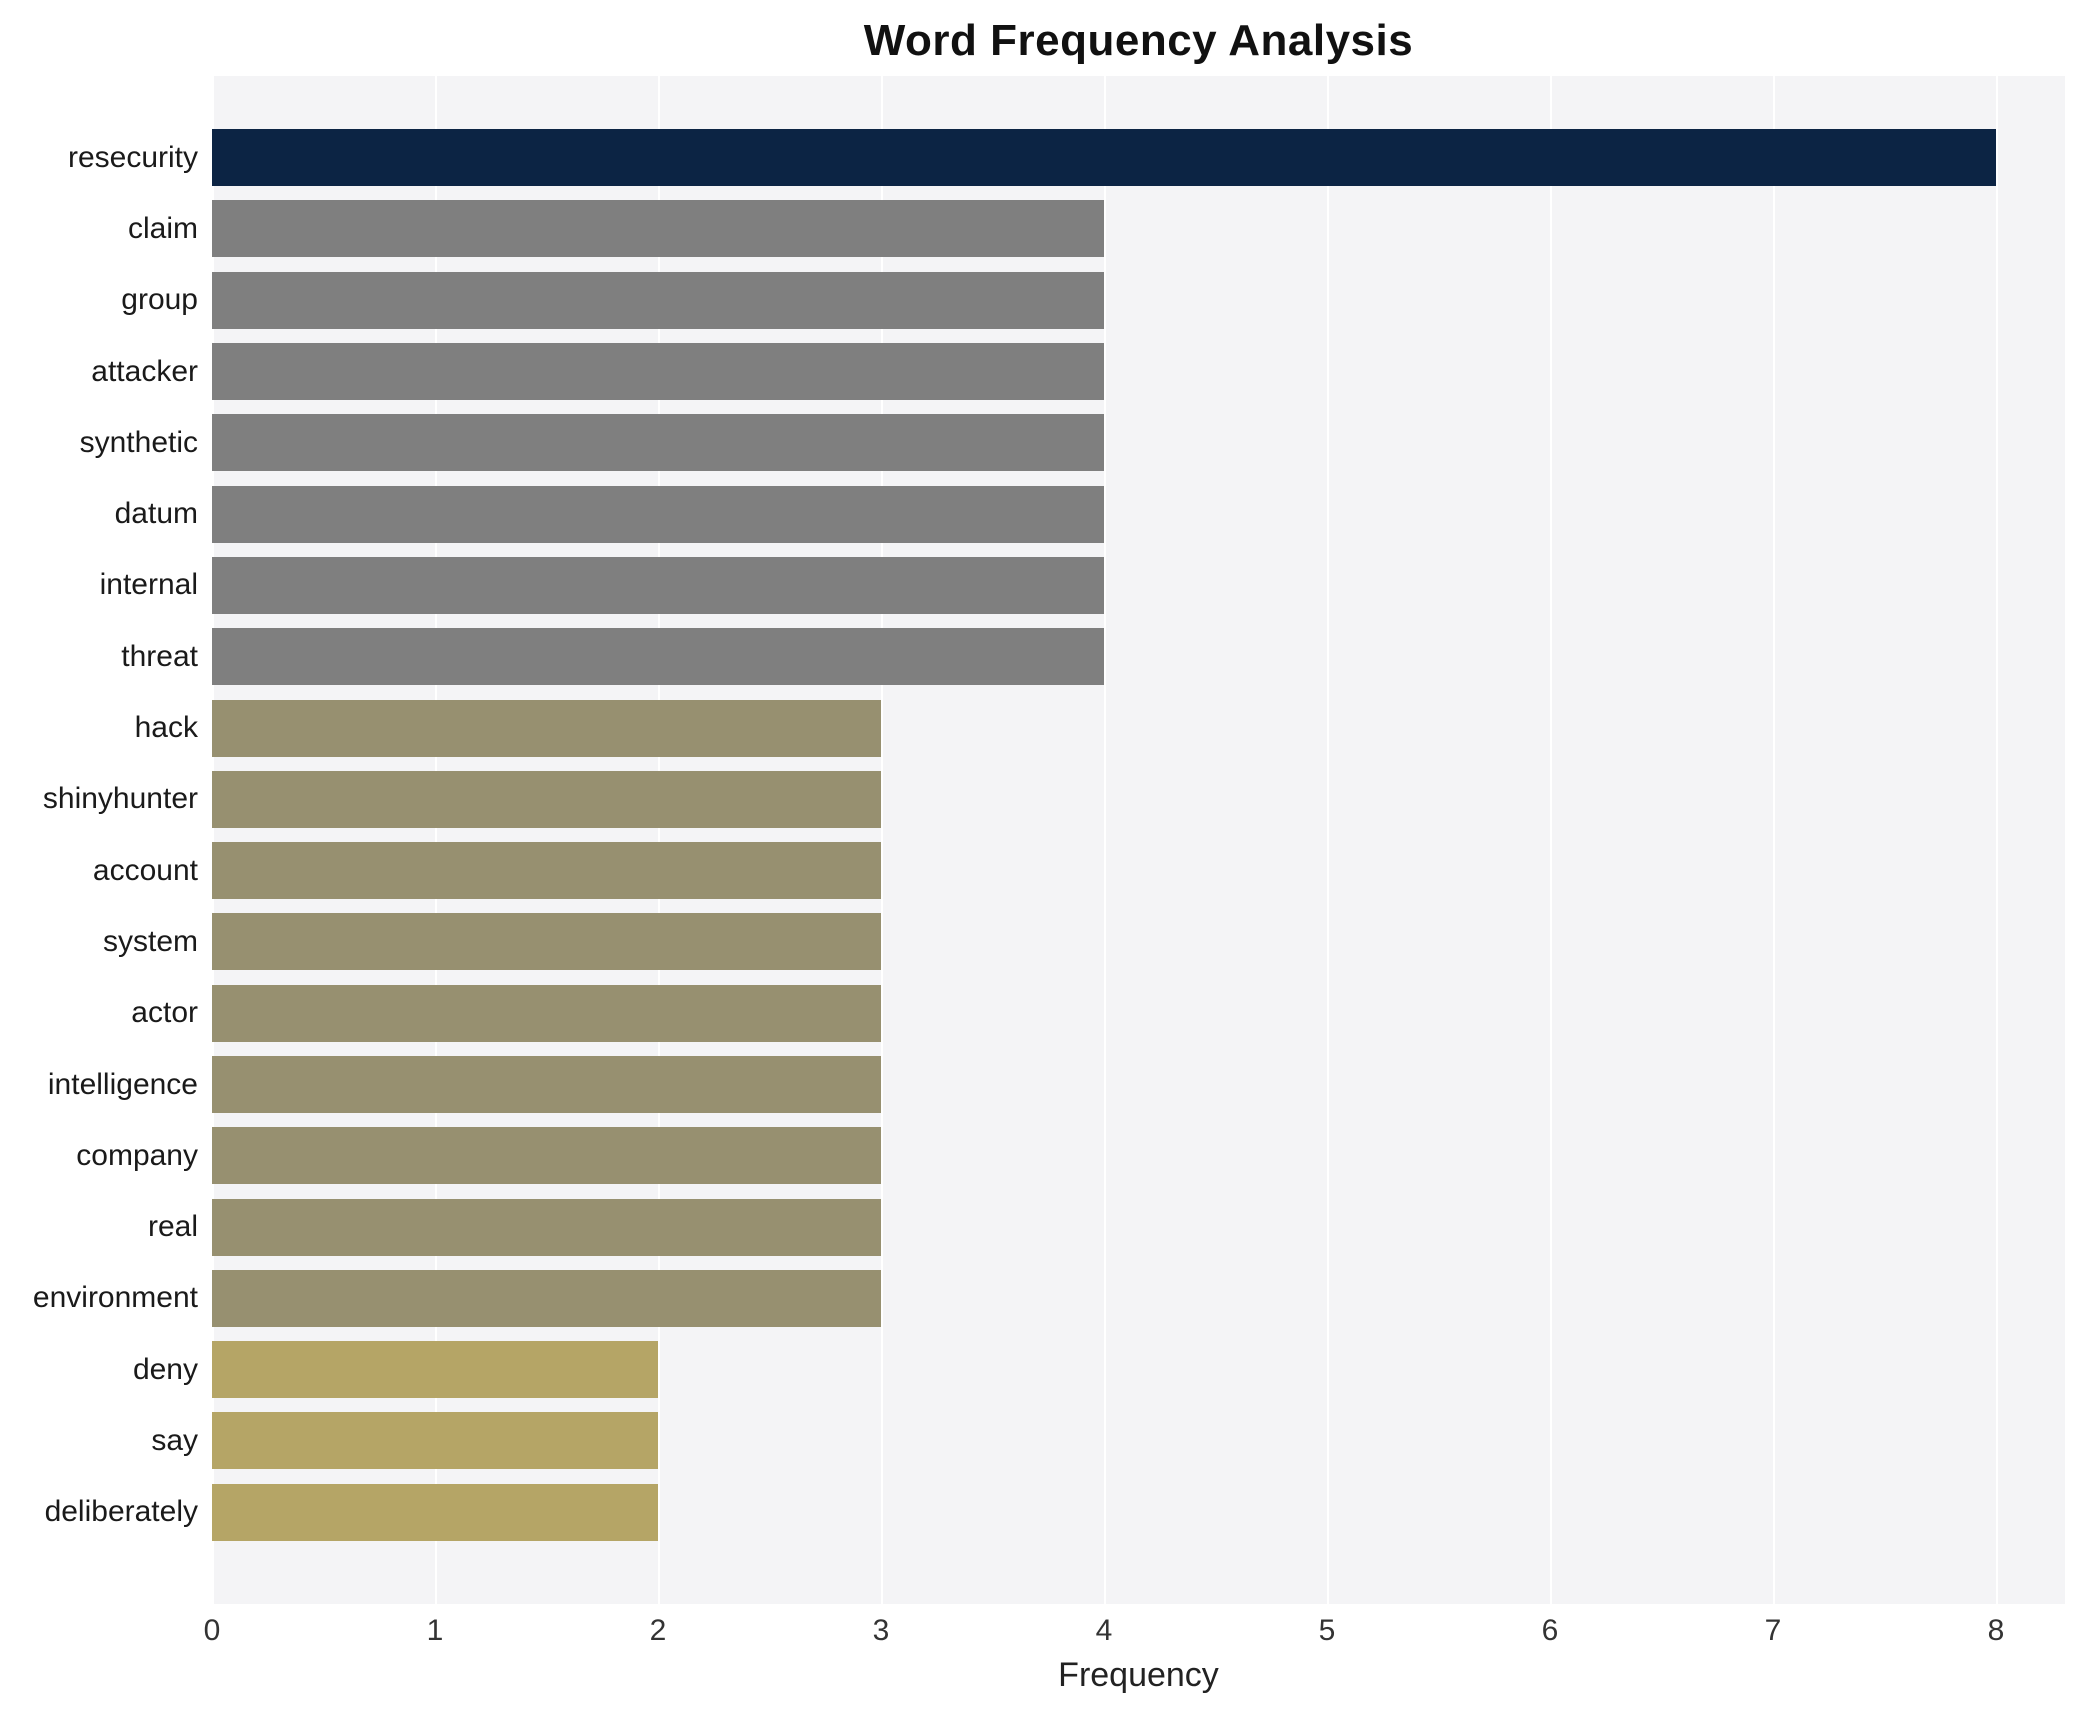 Image resolution: width=2093 pixels, height=1710 pixels. I want to click on x-tick-label: 6, so click(1550, 1630).